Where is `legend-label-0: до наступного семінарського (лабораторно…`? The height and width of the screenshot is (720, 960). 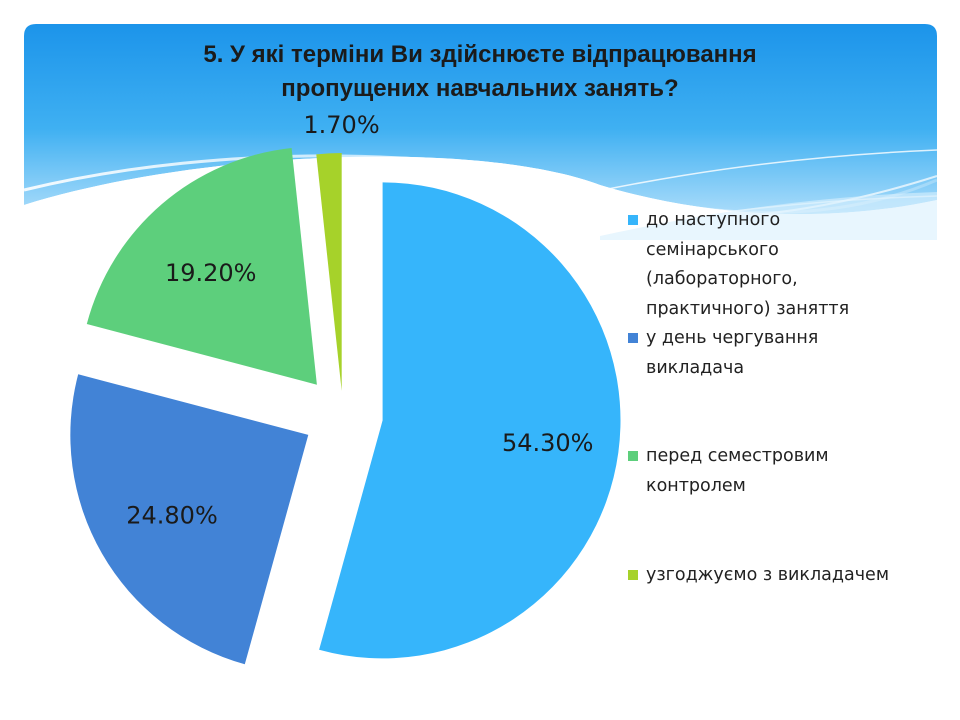 legend-label-0: до наступного семінарського (лабораторно… is located at coordinates (786, 265).